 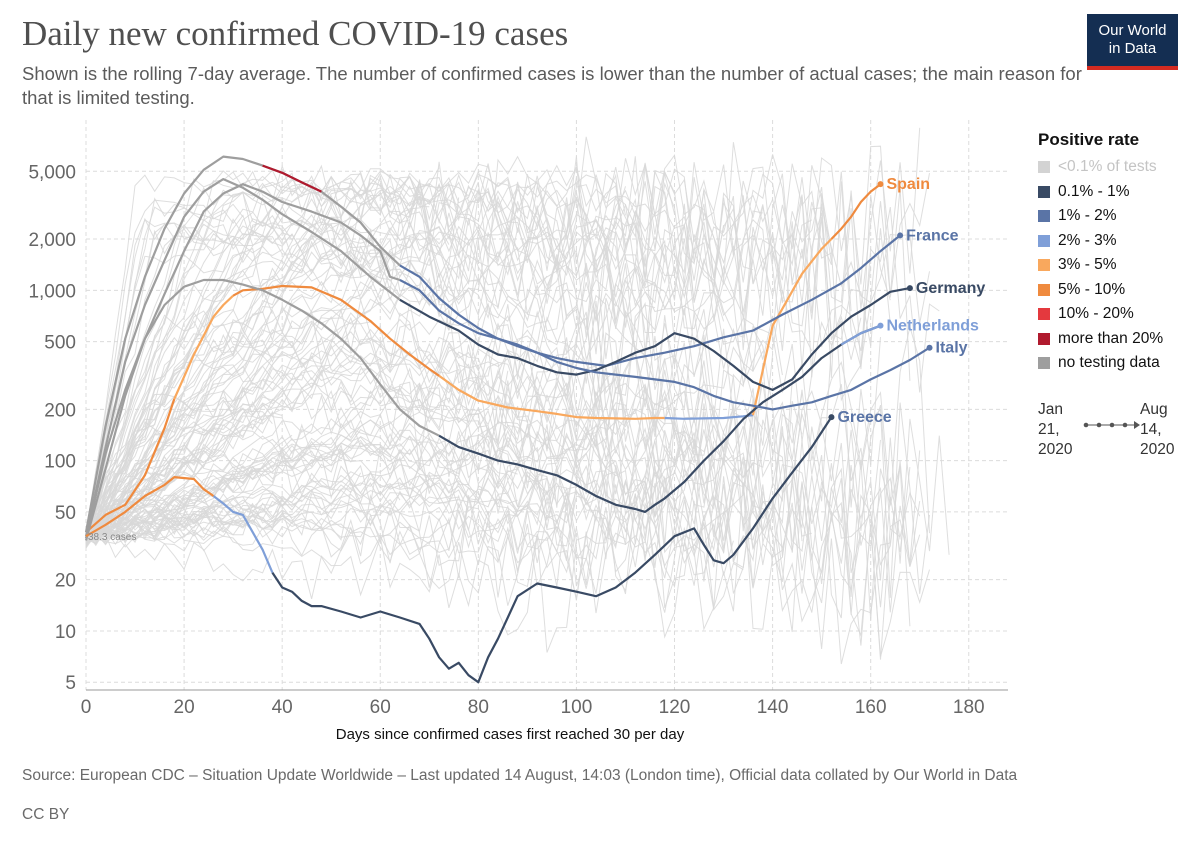 What do you see at coordinates (1055, 429) in the screenshot?
I see `time-start-label: Jan 21, 2020` at bounding box center [1055, 429].